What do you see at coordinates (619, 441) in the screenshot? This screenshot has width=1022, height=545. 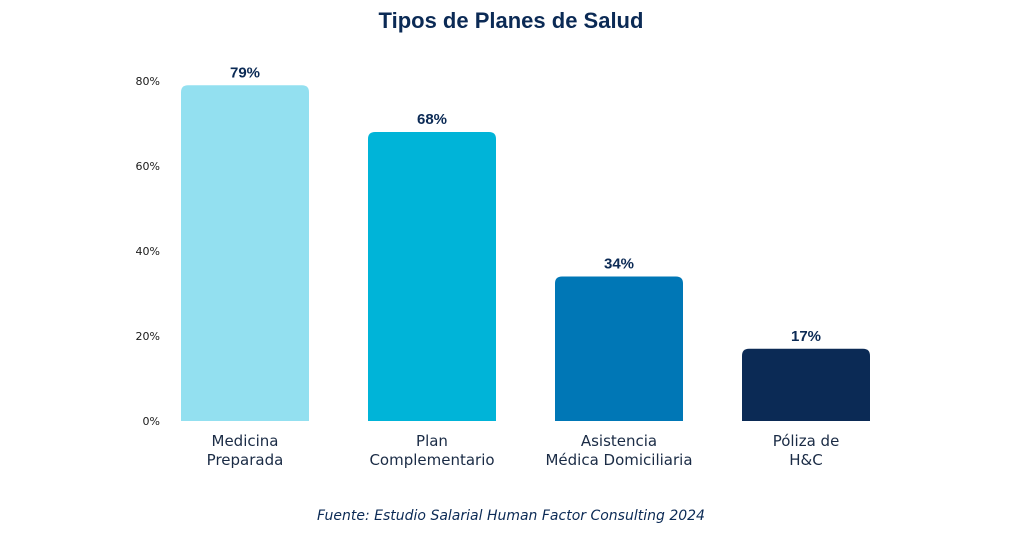 I see `x-tick-label-line: Asistencia` at bounding box center [619, 441].